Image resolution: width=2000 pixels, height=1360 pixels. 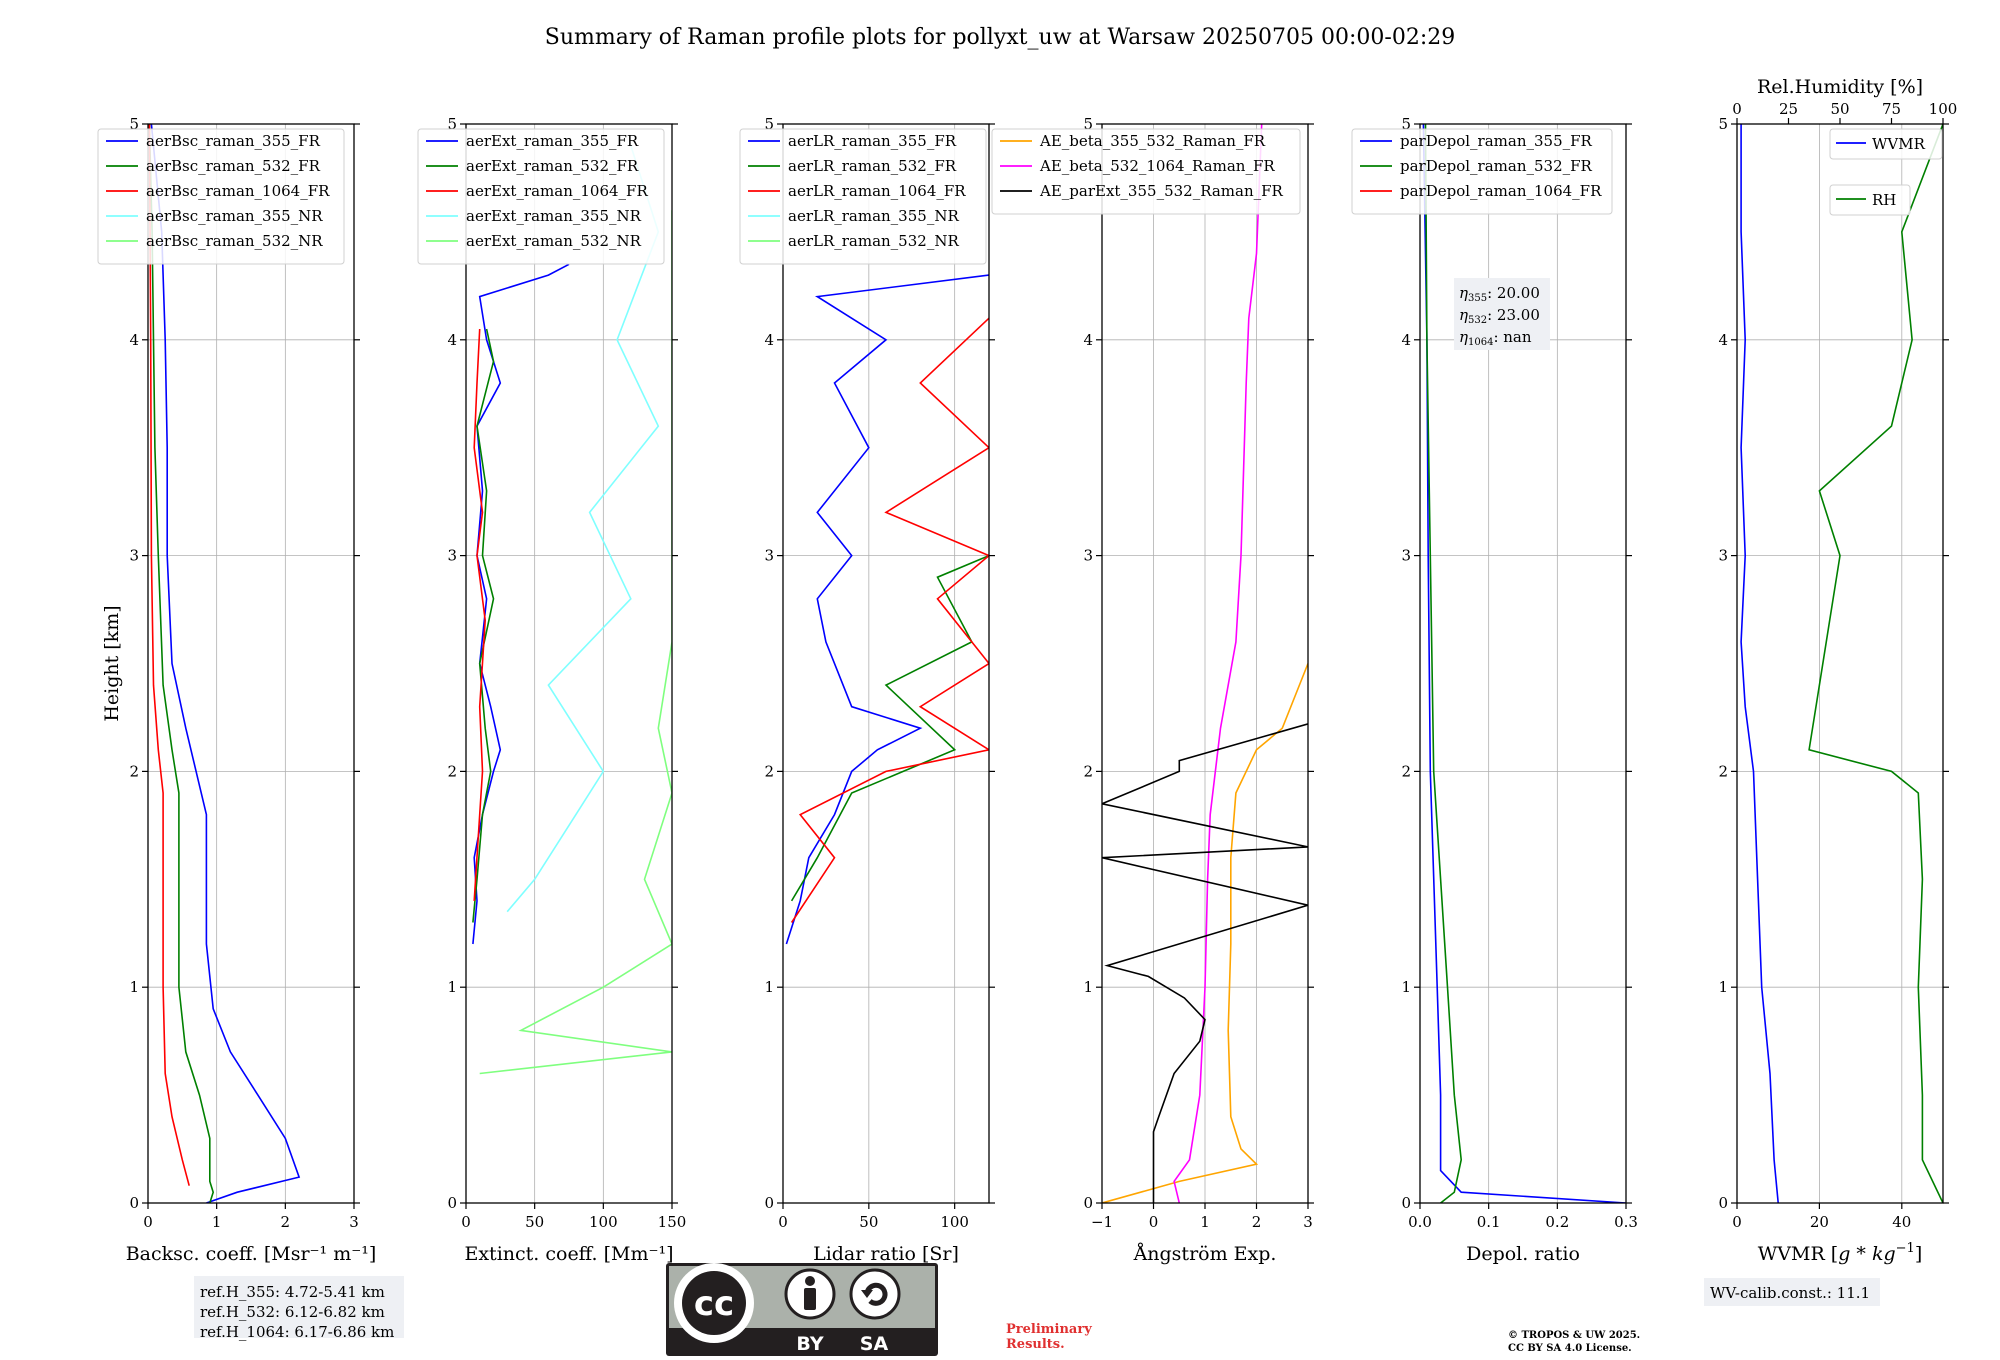 What do you see at coordinates (1480, 342) in the screenshot?
I see `eta-subscript: 1064` at bounding box center [1480, 342].